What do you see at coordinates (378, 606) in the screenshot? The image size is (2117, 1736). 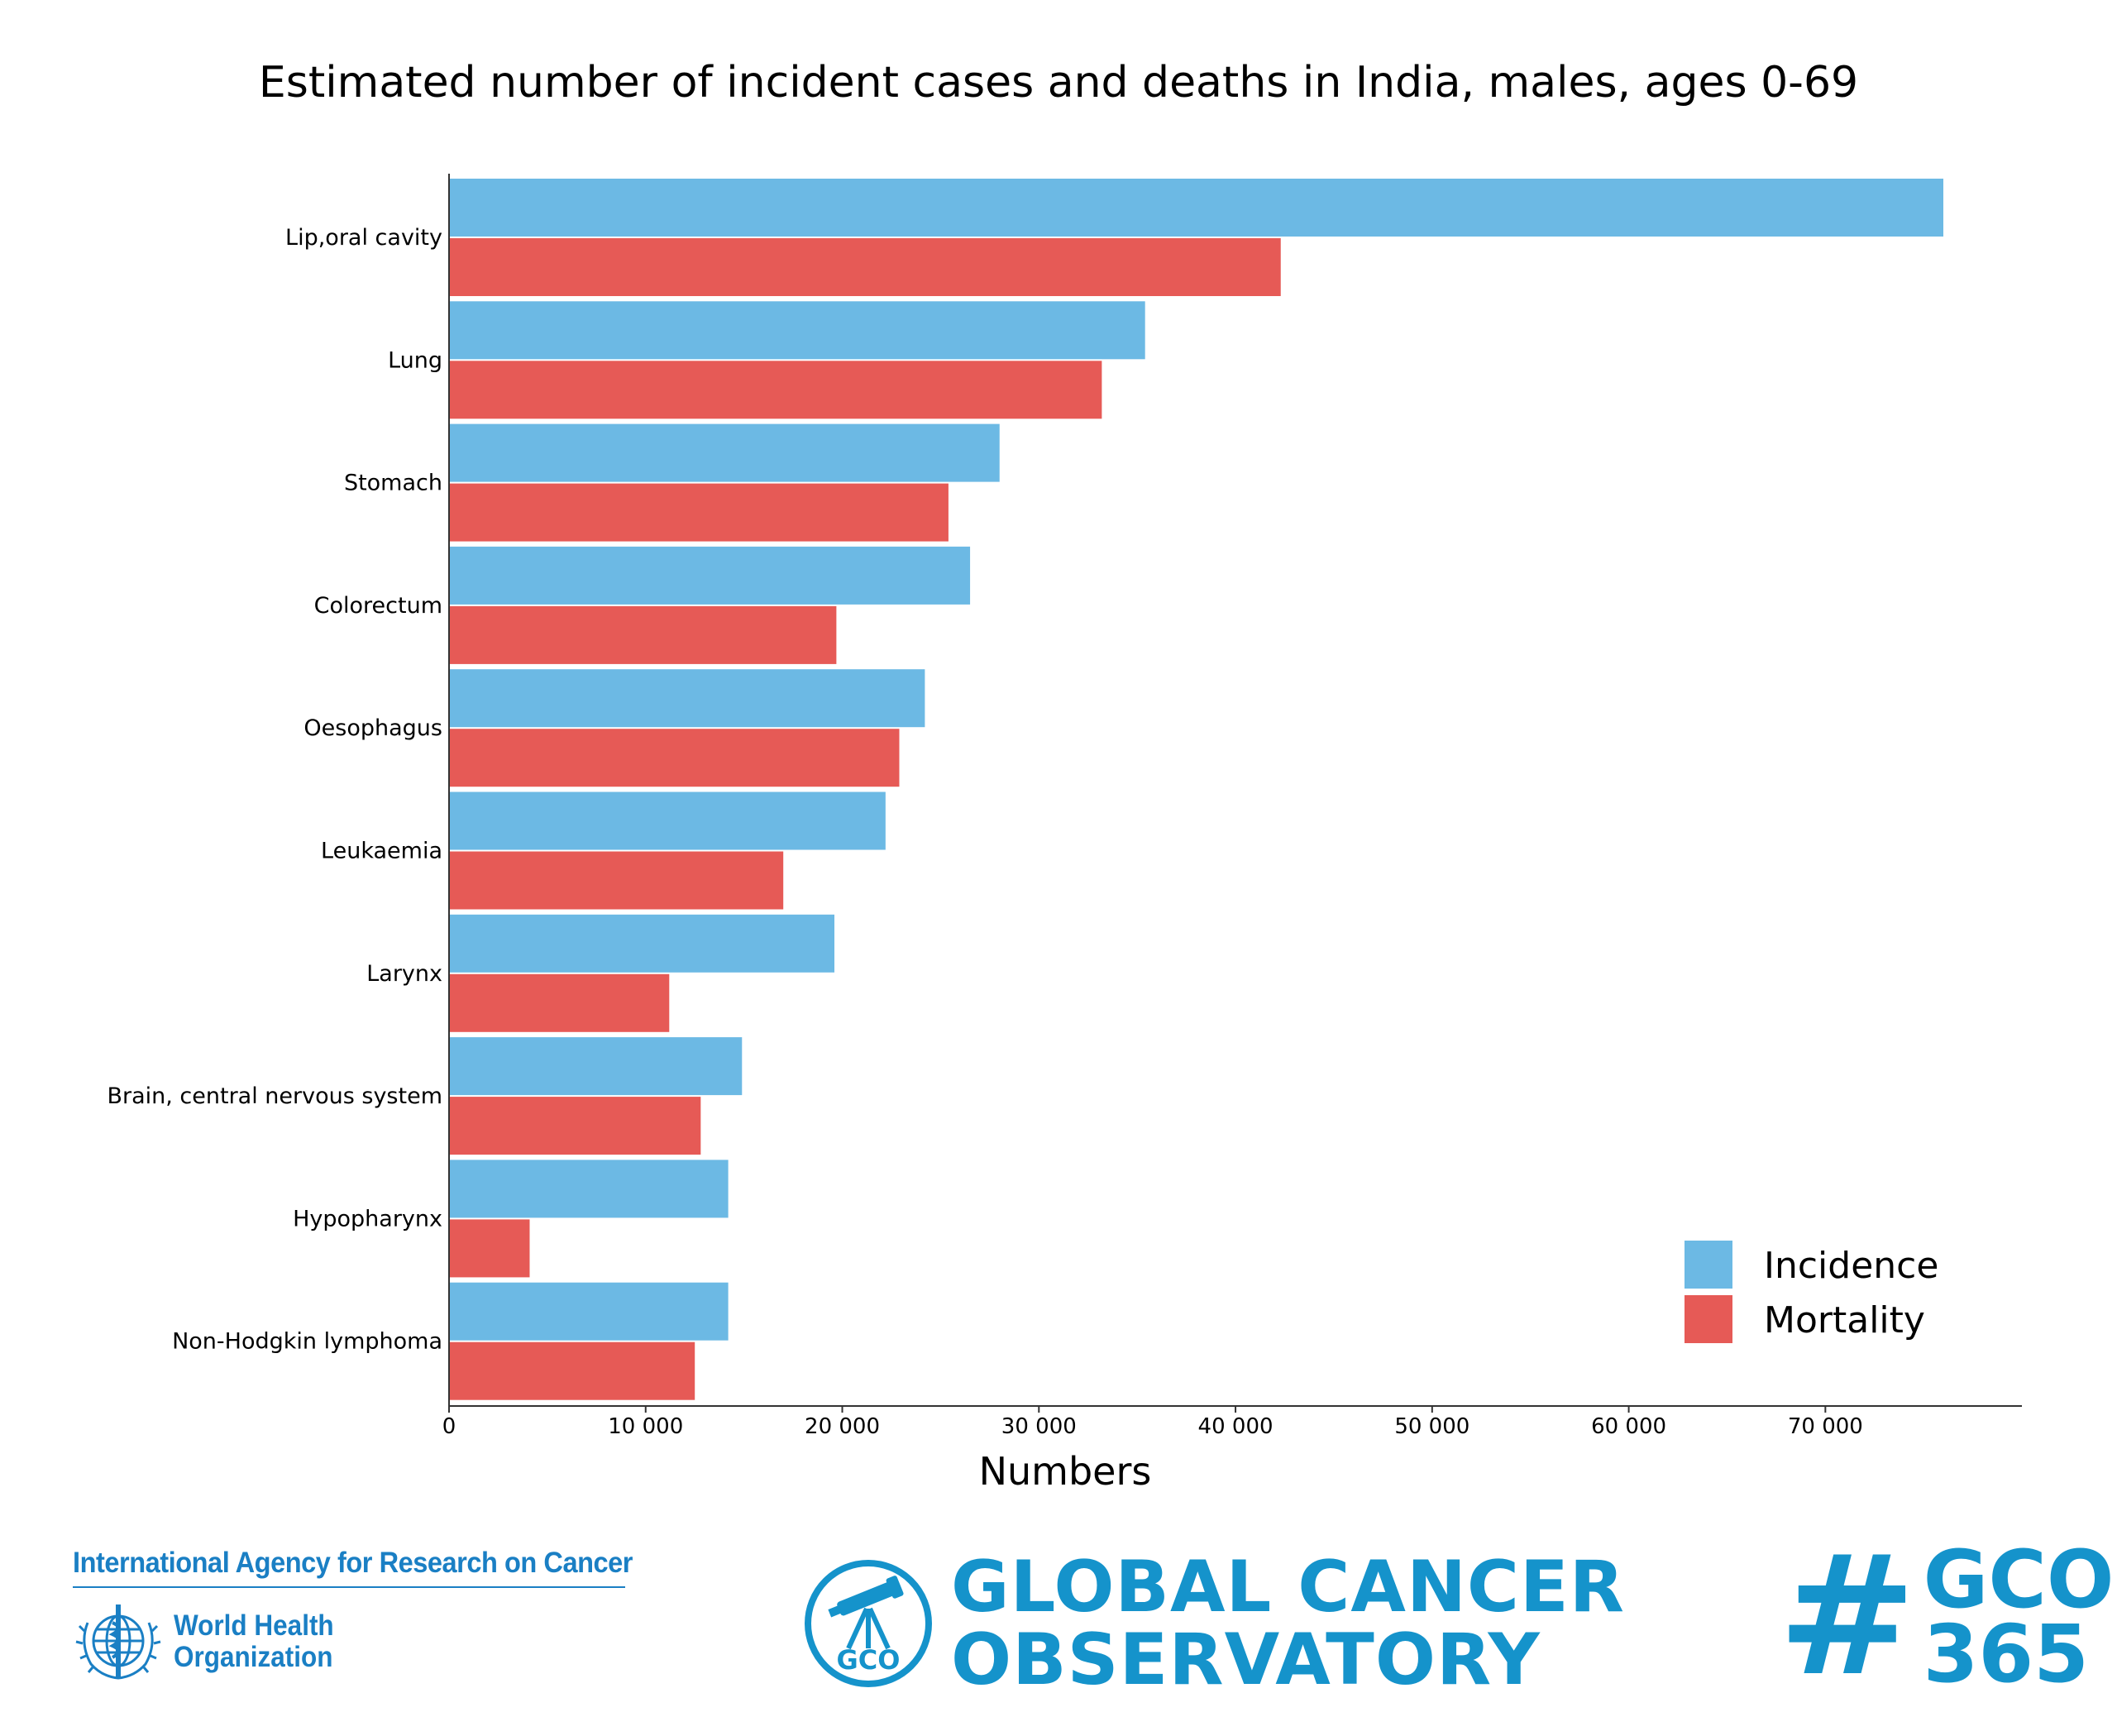 I see `category-label-3: Colorectum` at bounding box center [378, 606].